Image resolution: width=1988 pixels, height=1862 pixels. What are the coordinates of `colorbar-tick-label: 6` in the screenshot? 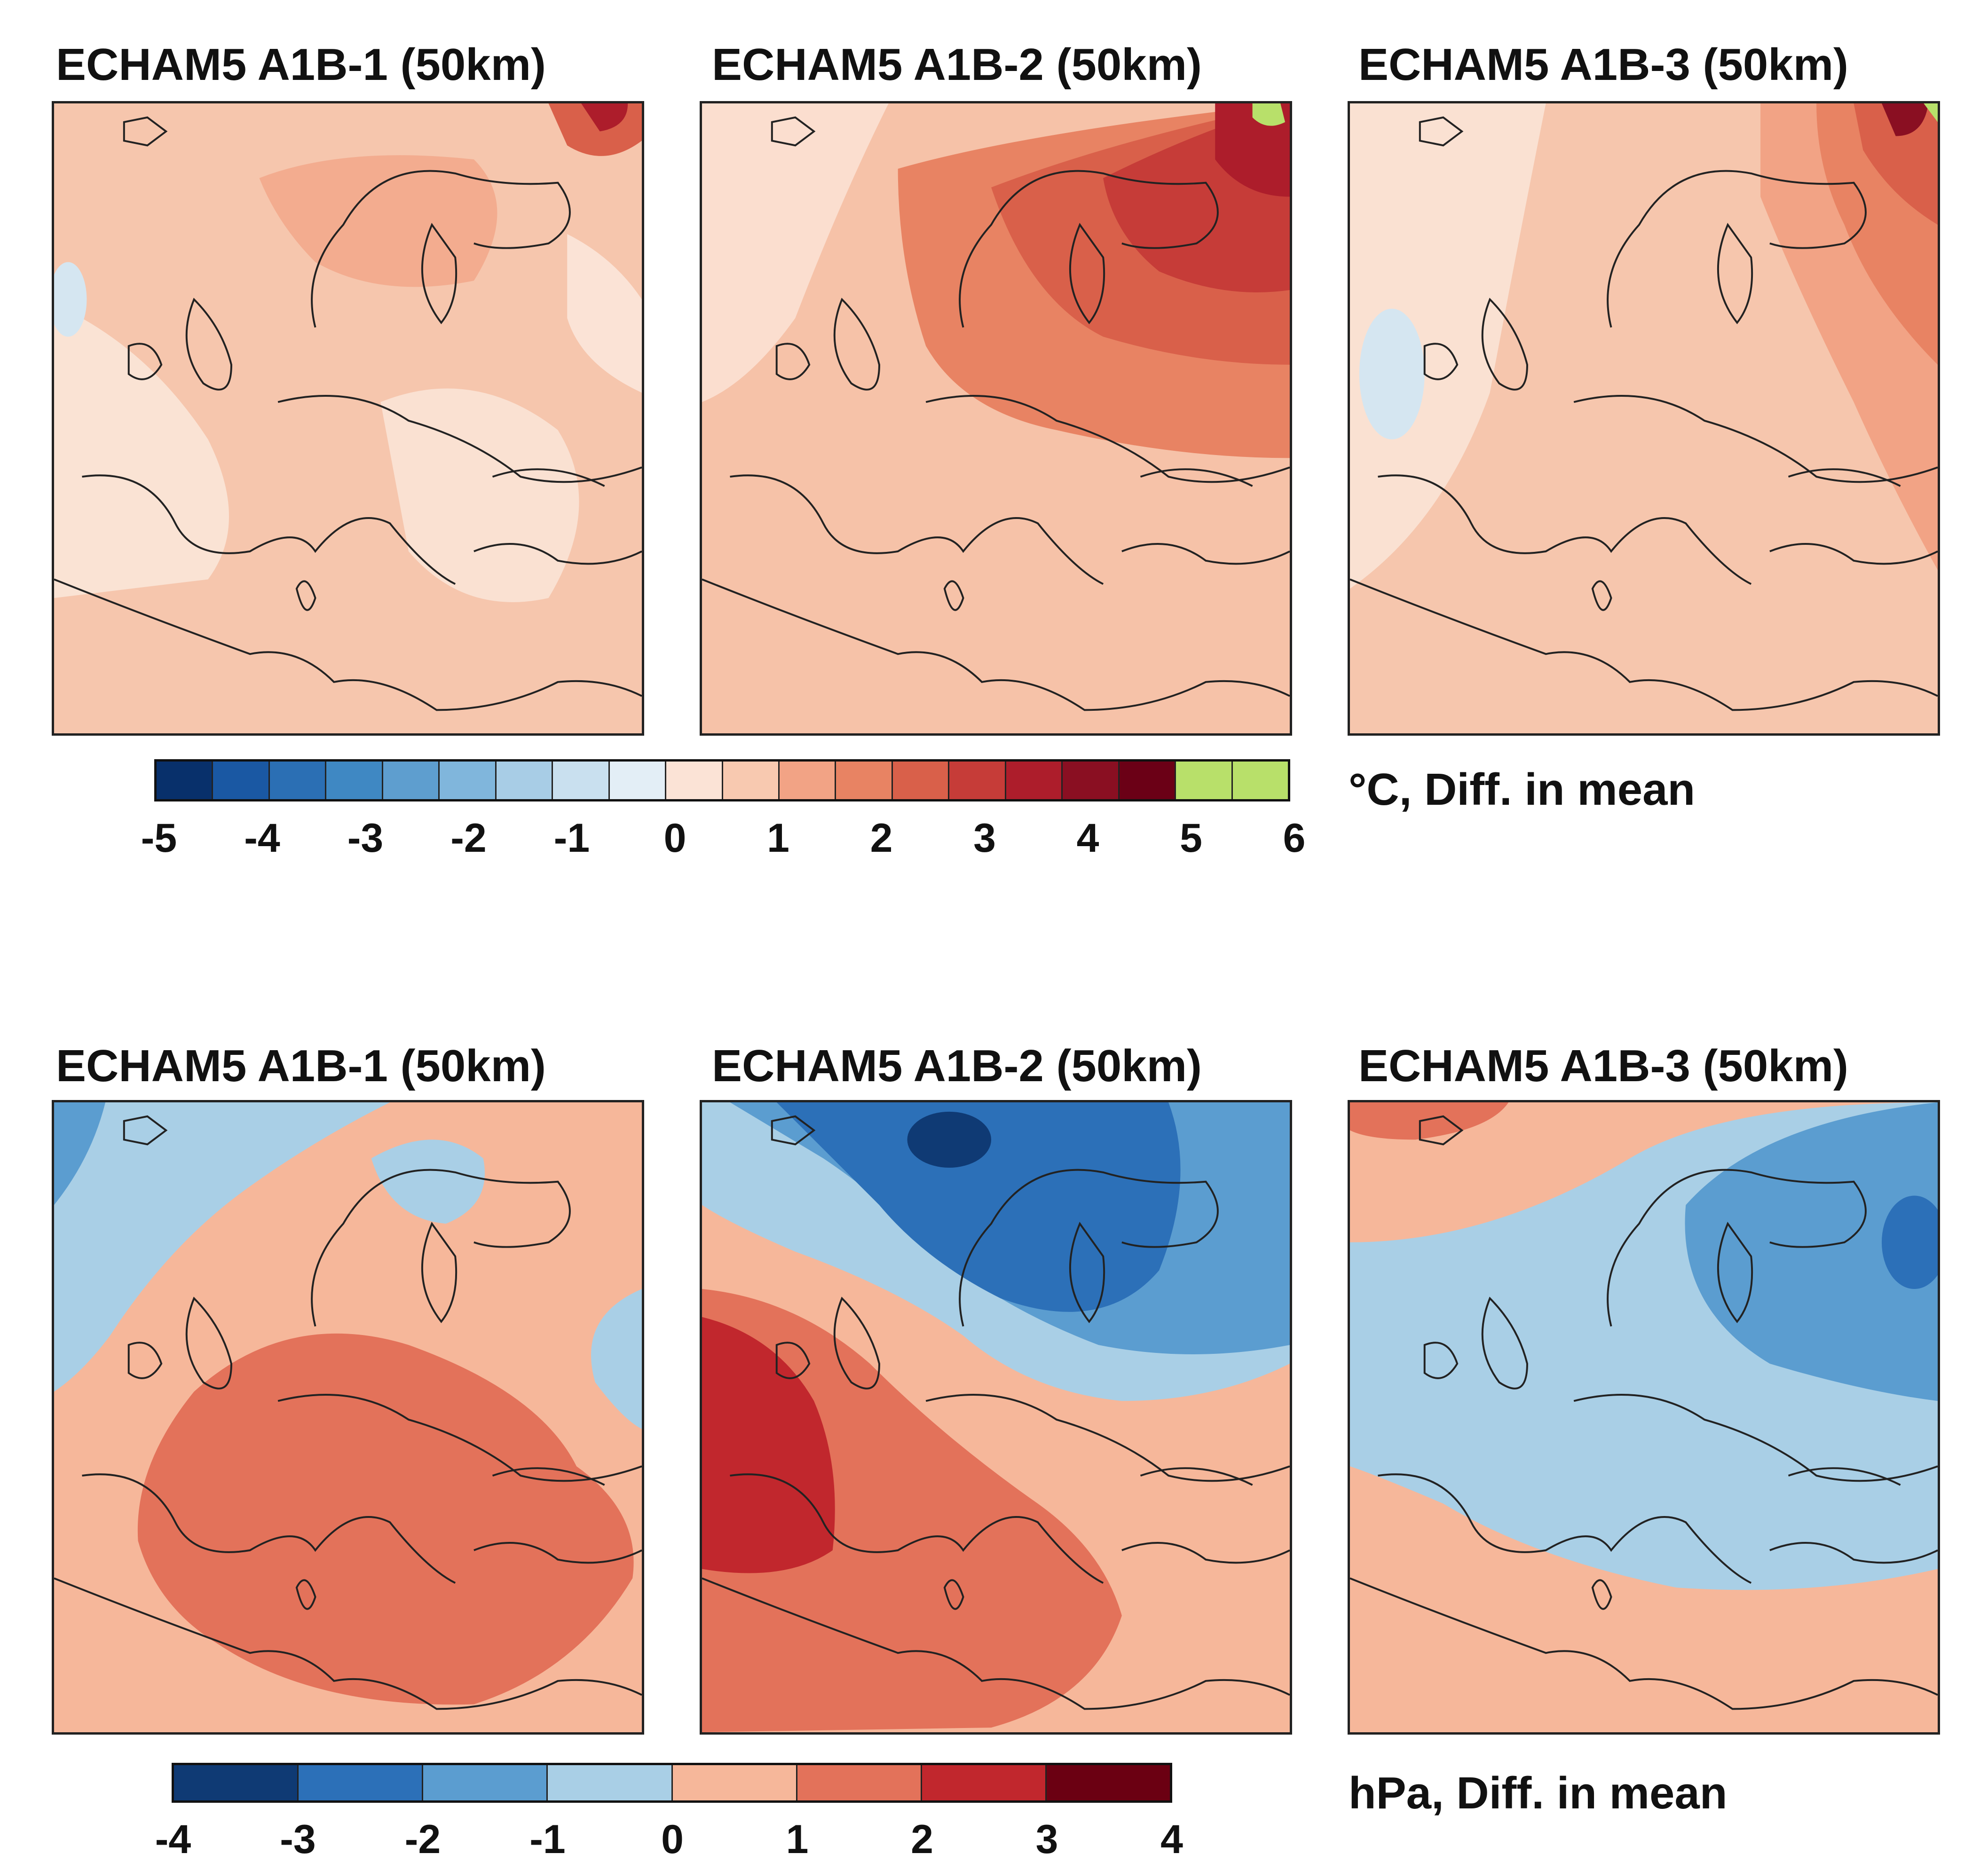 It's located at (1294, 838).